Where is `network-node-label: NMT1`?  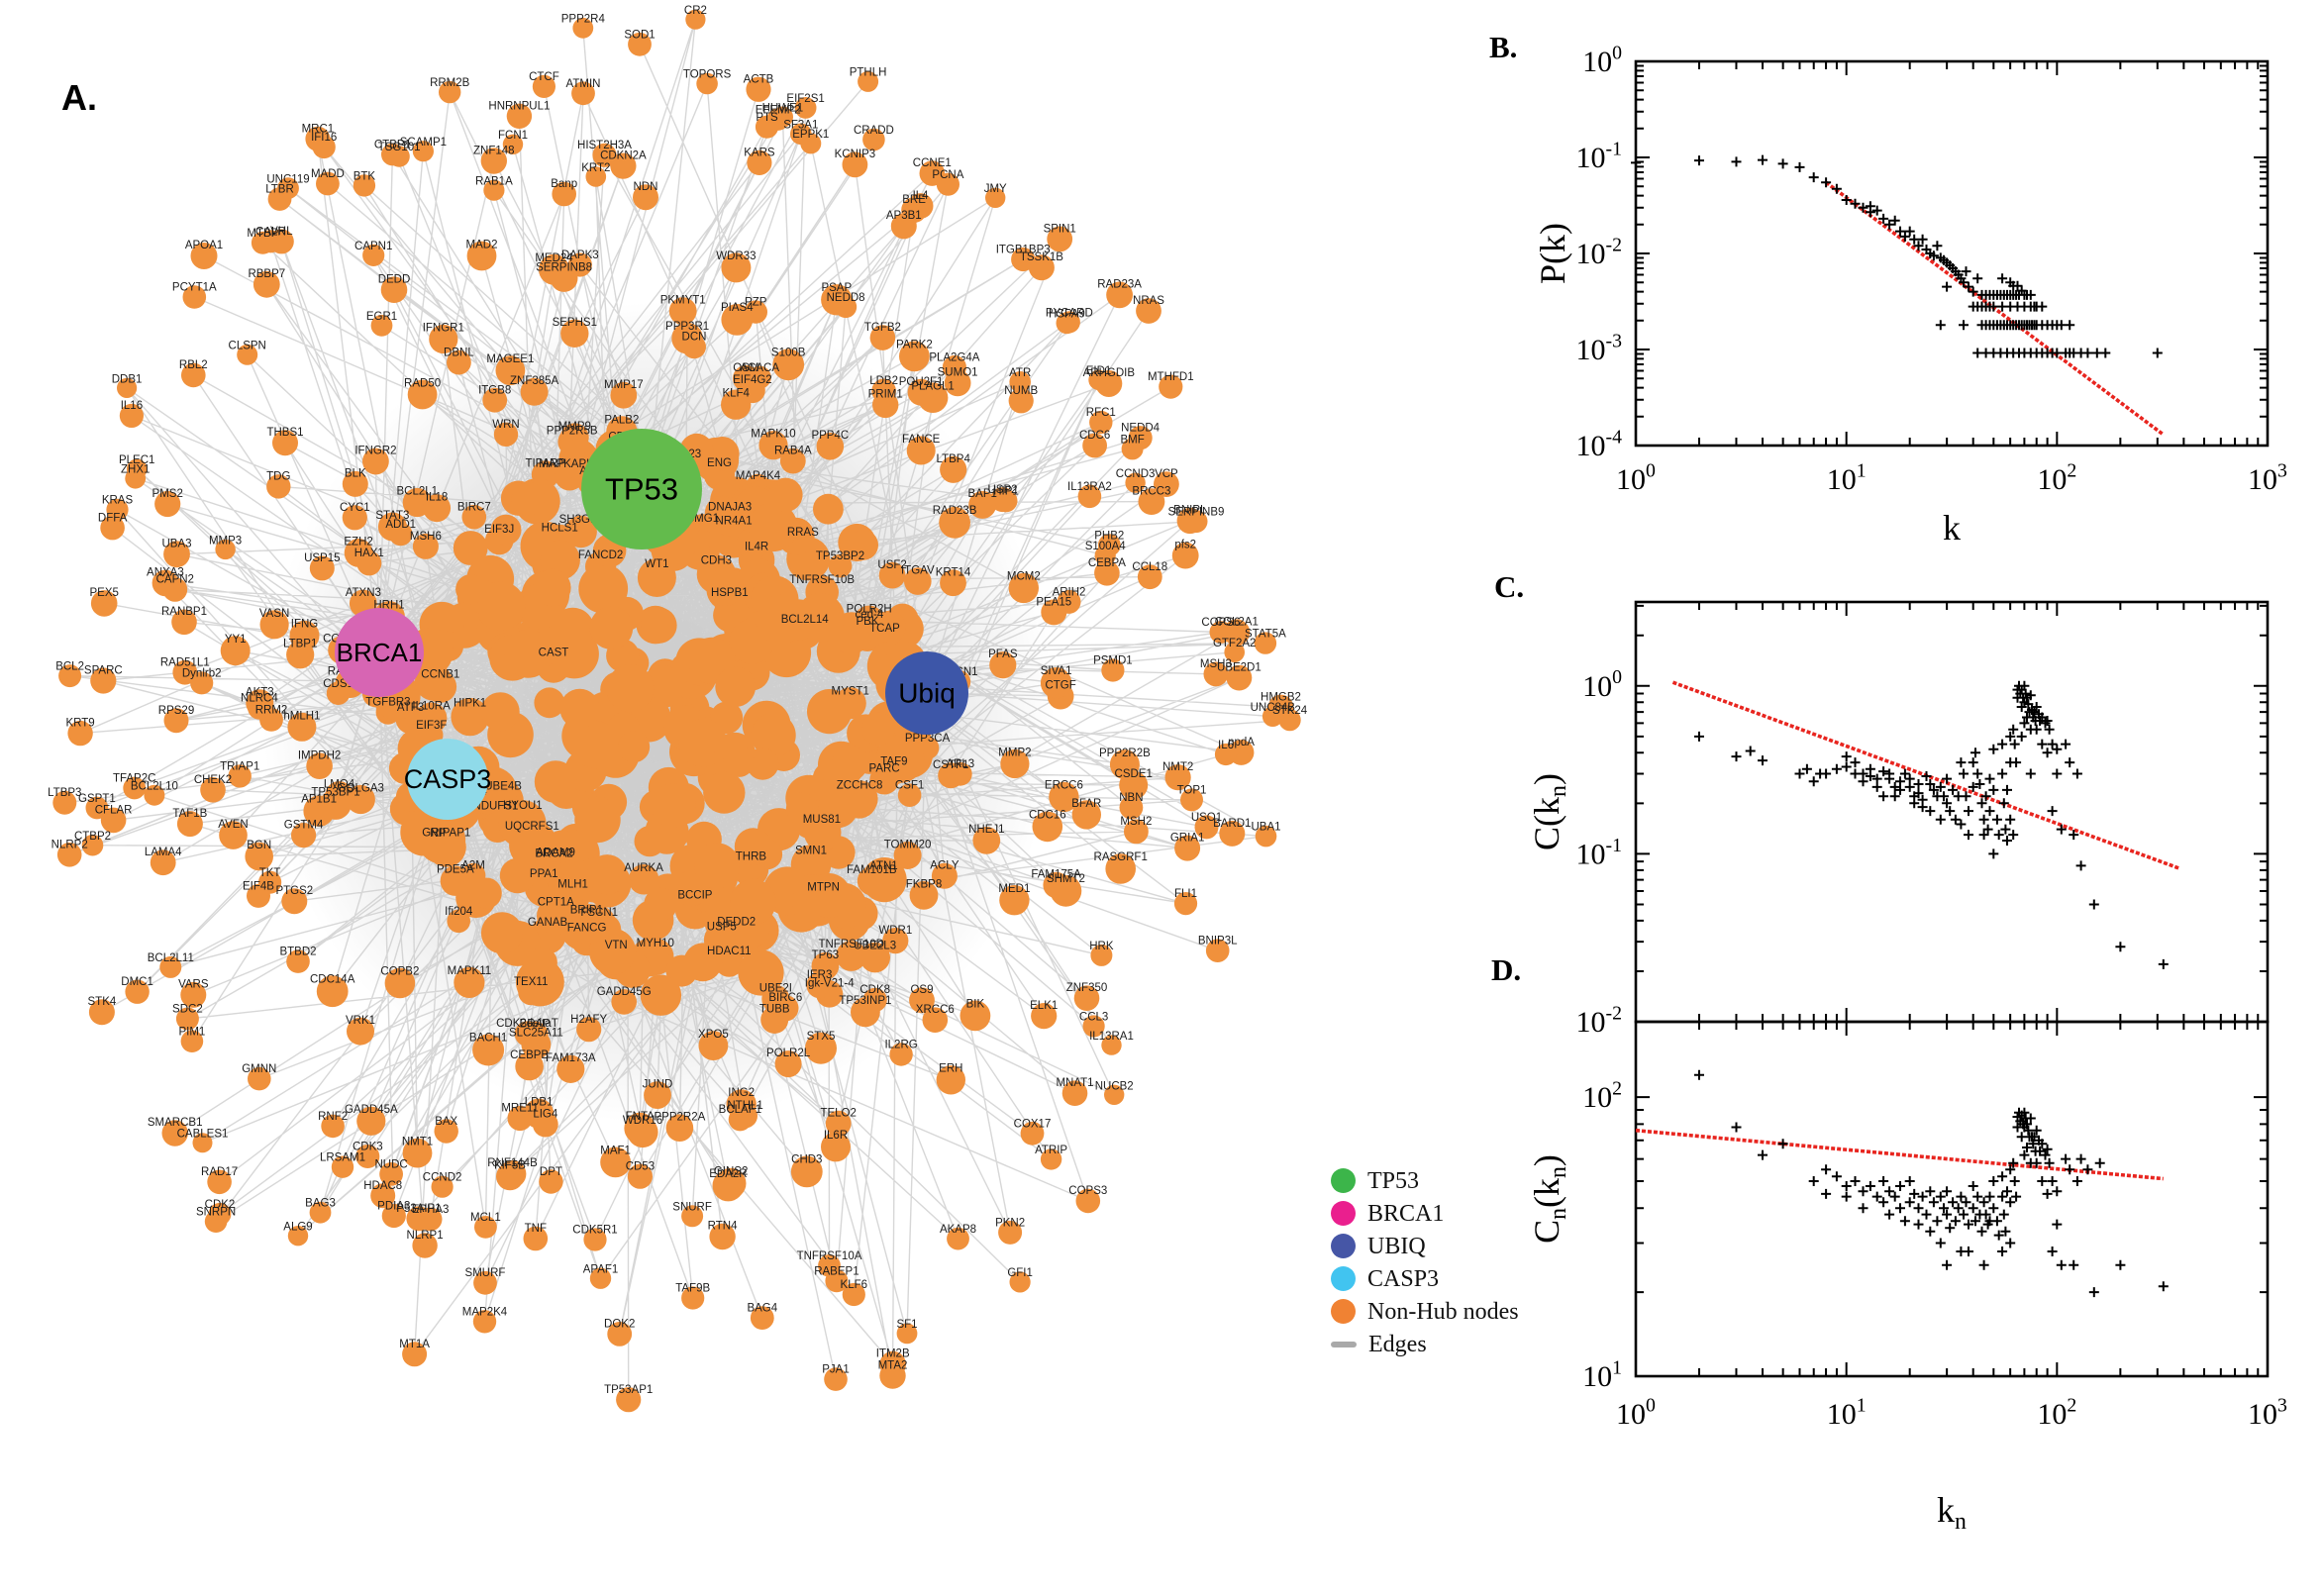
network-node-label: NMT1 is located at coordinates (417, 1141).